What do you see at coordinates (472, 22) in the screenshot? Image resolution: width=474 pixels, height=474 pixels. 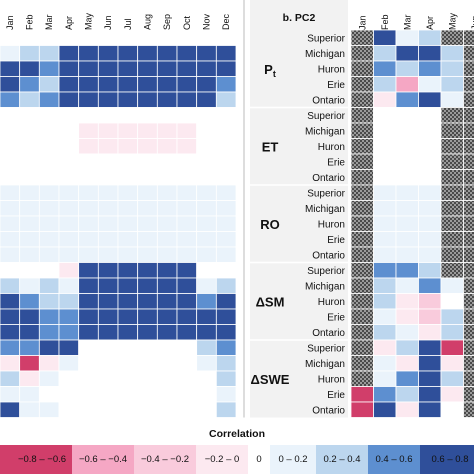 I see `month-header: Jun` at bounding box center [472, 22].